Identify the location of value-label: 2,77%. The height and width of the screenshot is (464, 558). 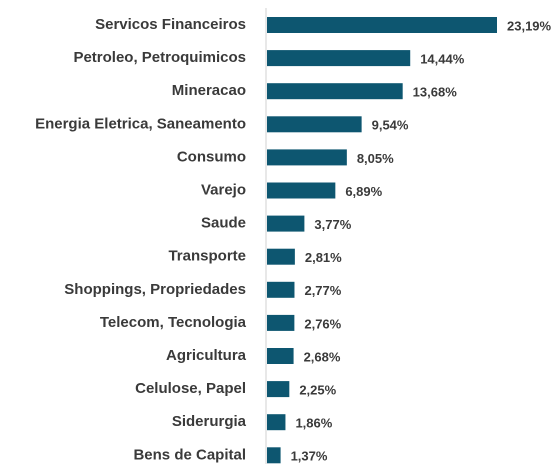
(322, 290).